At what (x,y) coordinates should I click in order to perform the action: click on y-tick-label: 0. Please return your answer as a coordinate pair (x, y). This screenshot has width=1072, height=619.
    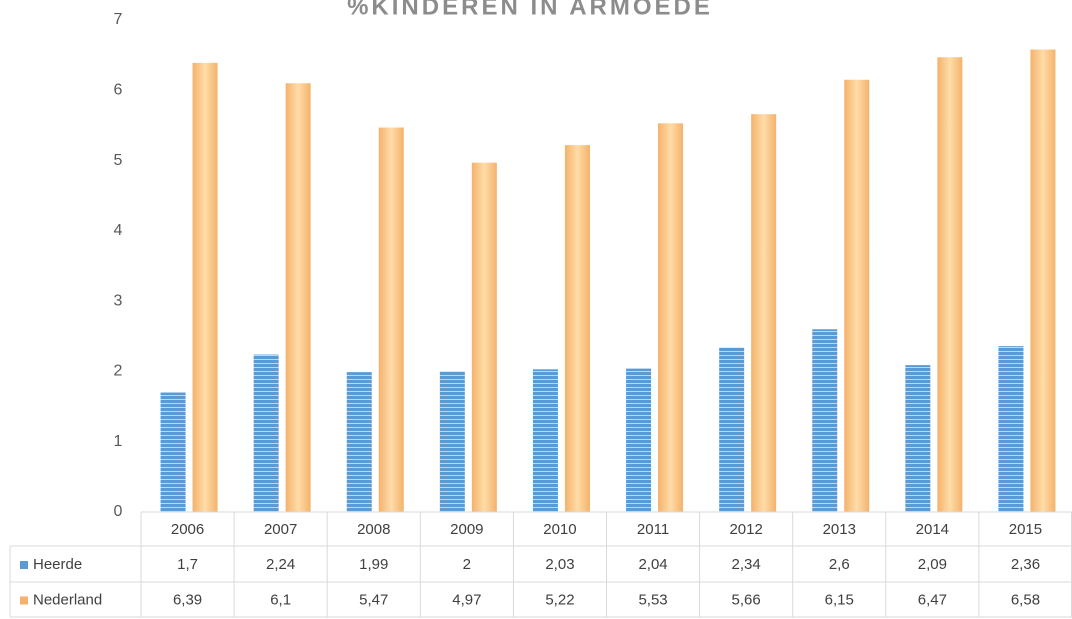
    Looking at the image, I should click on (118, 511).